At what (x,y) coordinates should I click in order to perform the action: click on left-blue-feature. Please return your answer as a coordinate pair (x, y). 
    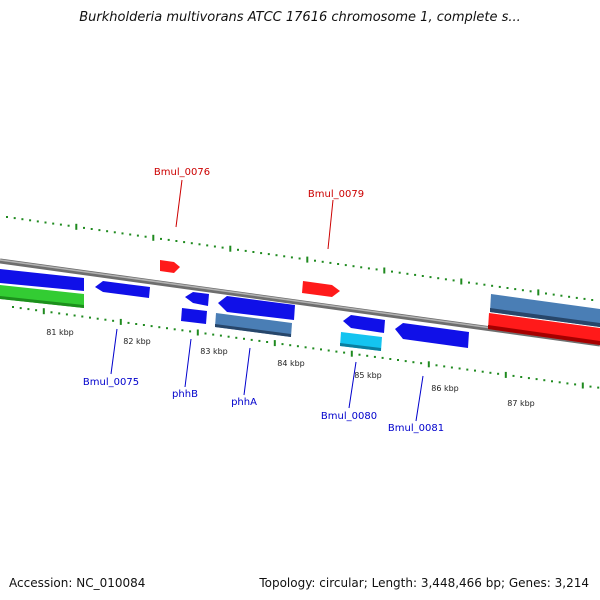
    Looking at the image, I should click on (42, 280).